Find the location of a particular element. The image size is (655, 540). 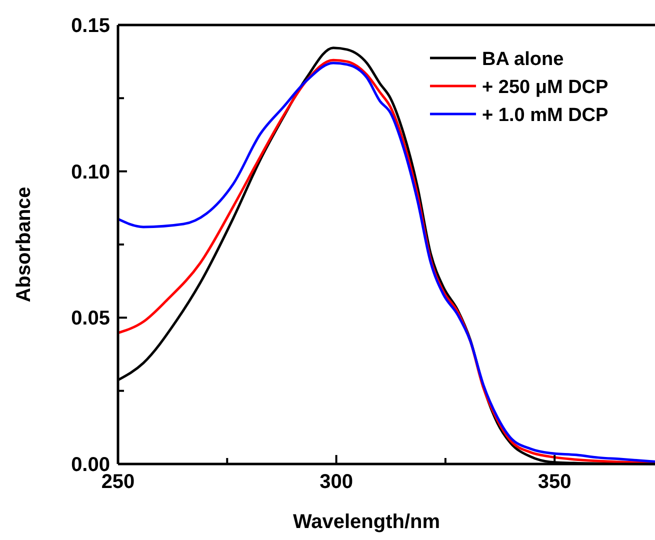

x-tick-label: 300 is located at coordinates (336, 482).